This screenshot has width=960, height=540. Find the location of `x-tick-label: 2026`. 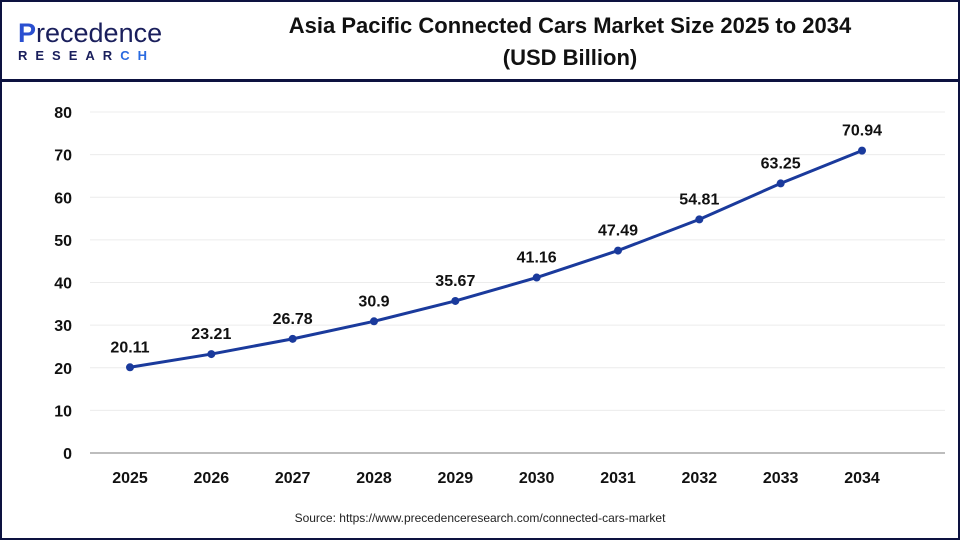

x-tick-label: 2026 is located at coordinates (212, 478).